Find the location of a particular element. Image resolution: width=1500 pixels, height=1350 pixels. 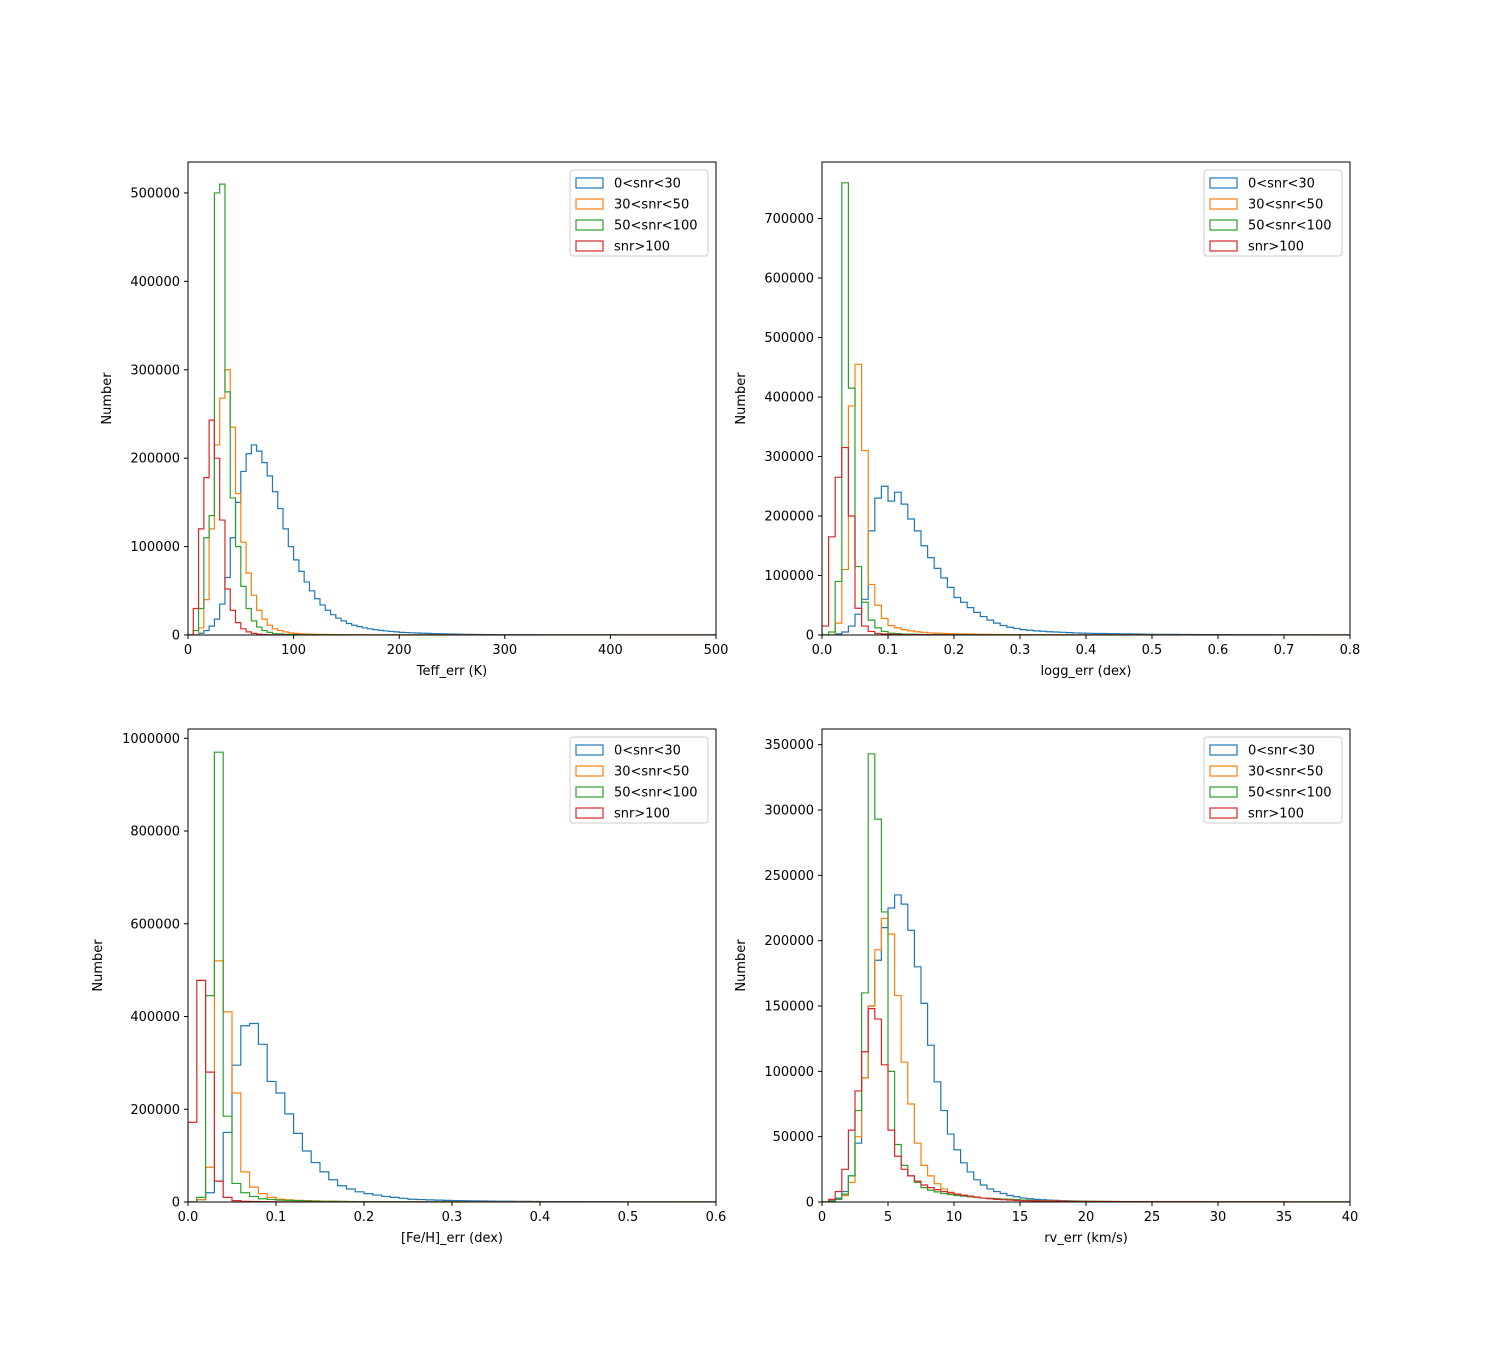

logg-err-y-tick-label-4: 400000 is located at coordinates (789, 398).